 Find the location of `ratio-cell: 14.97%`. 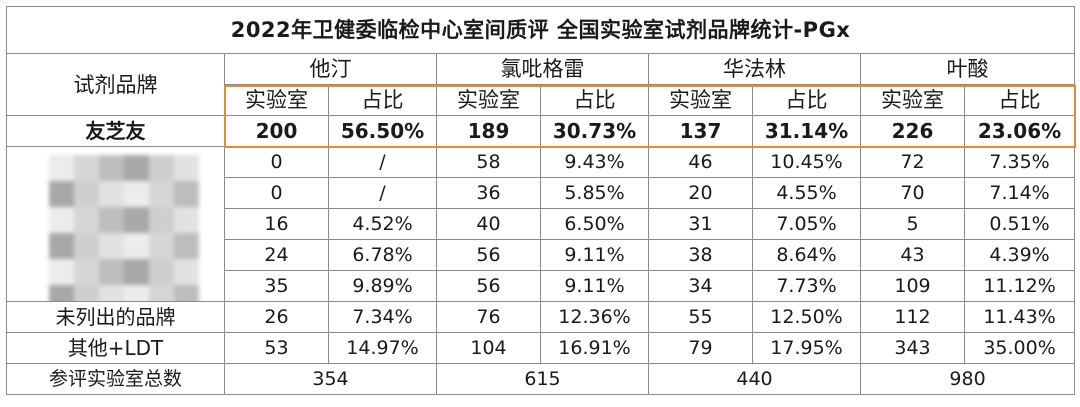

ratio-cell: 14.97% is located at coordinates (382, 348).